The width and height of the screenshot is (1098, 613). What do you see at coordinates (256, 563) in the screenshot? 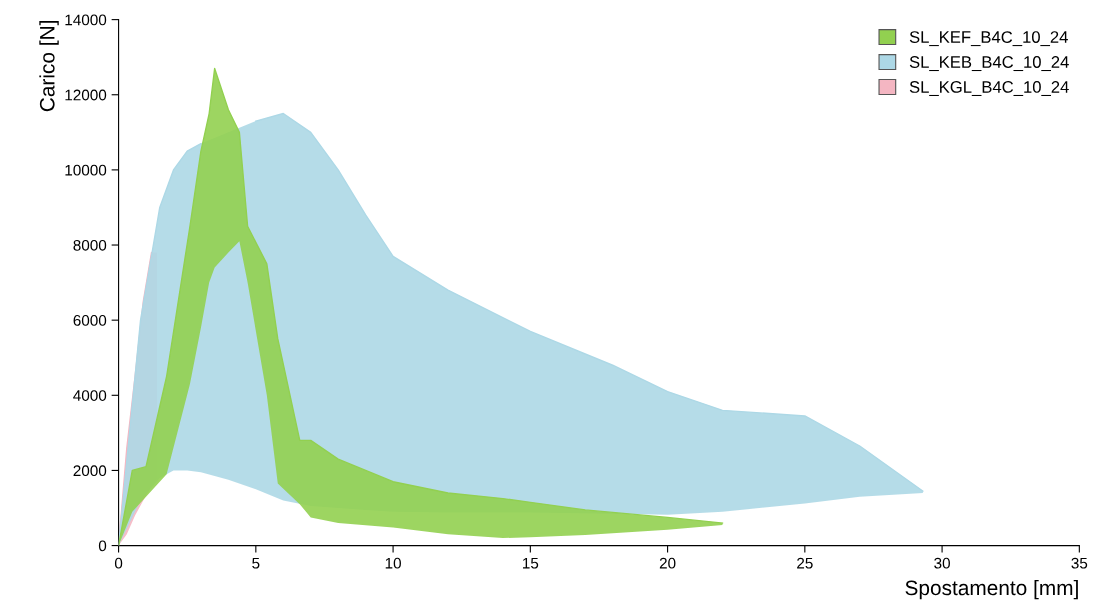
I see `x-tick-label: 5` at bounding box center [256, 563].